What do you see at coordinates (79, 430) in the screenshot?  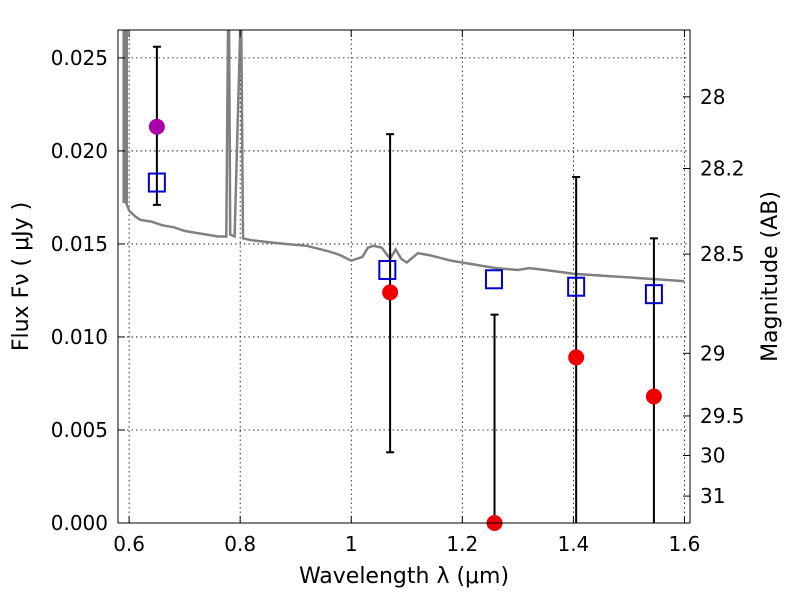 I see `y-tick-label: 0.005` at bounding box center [79, 430].